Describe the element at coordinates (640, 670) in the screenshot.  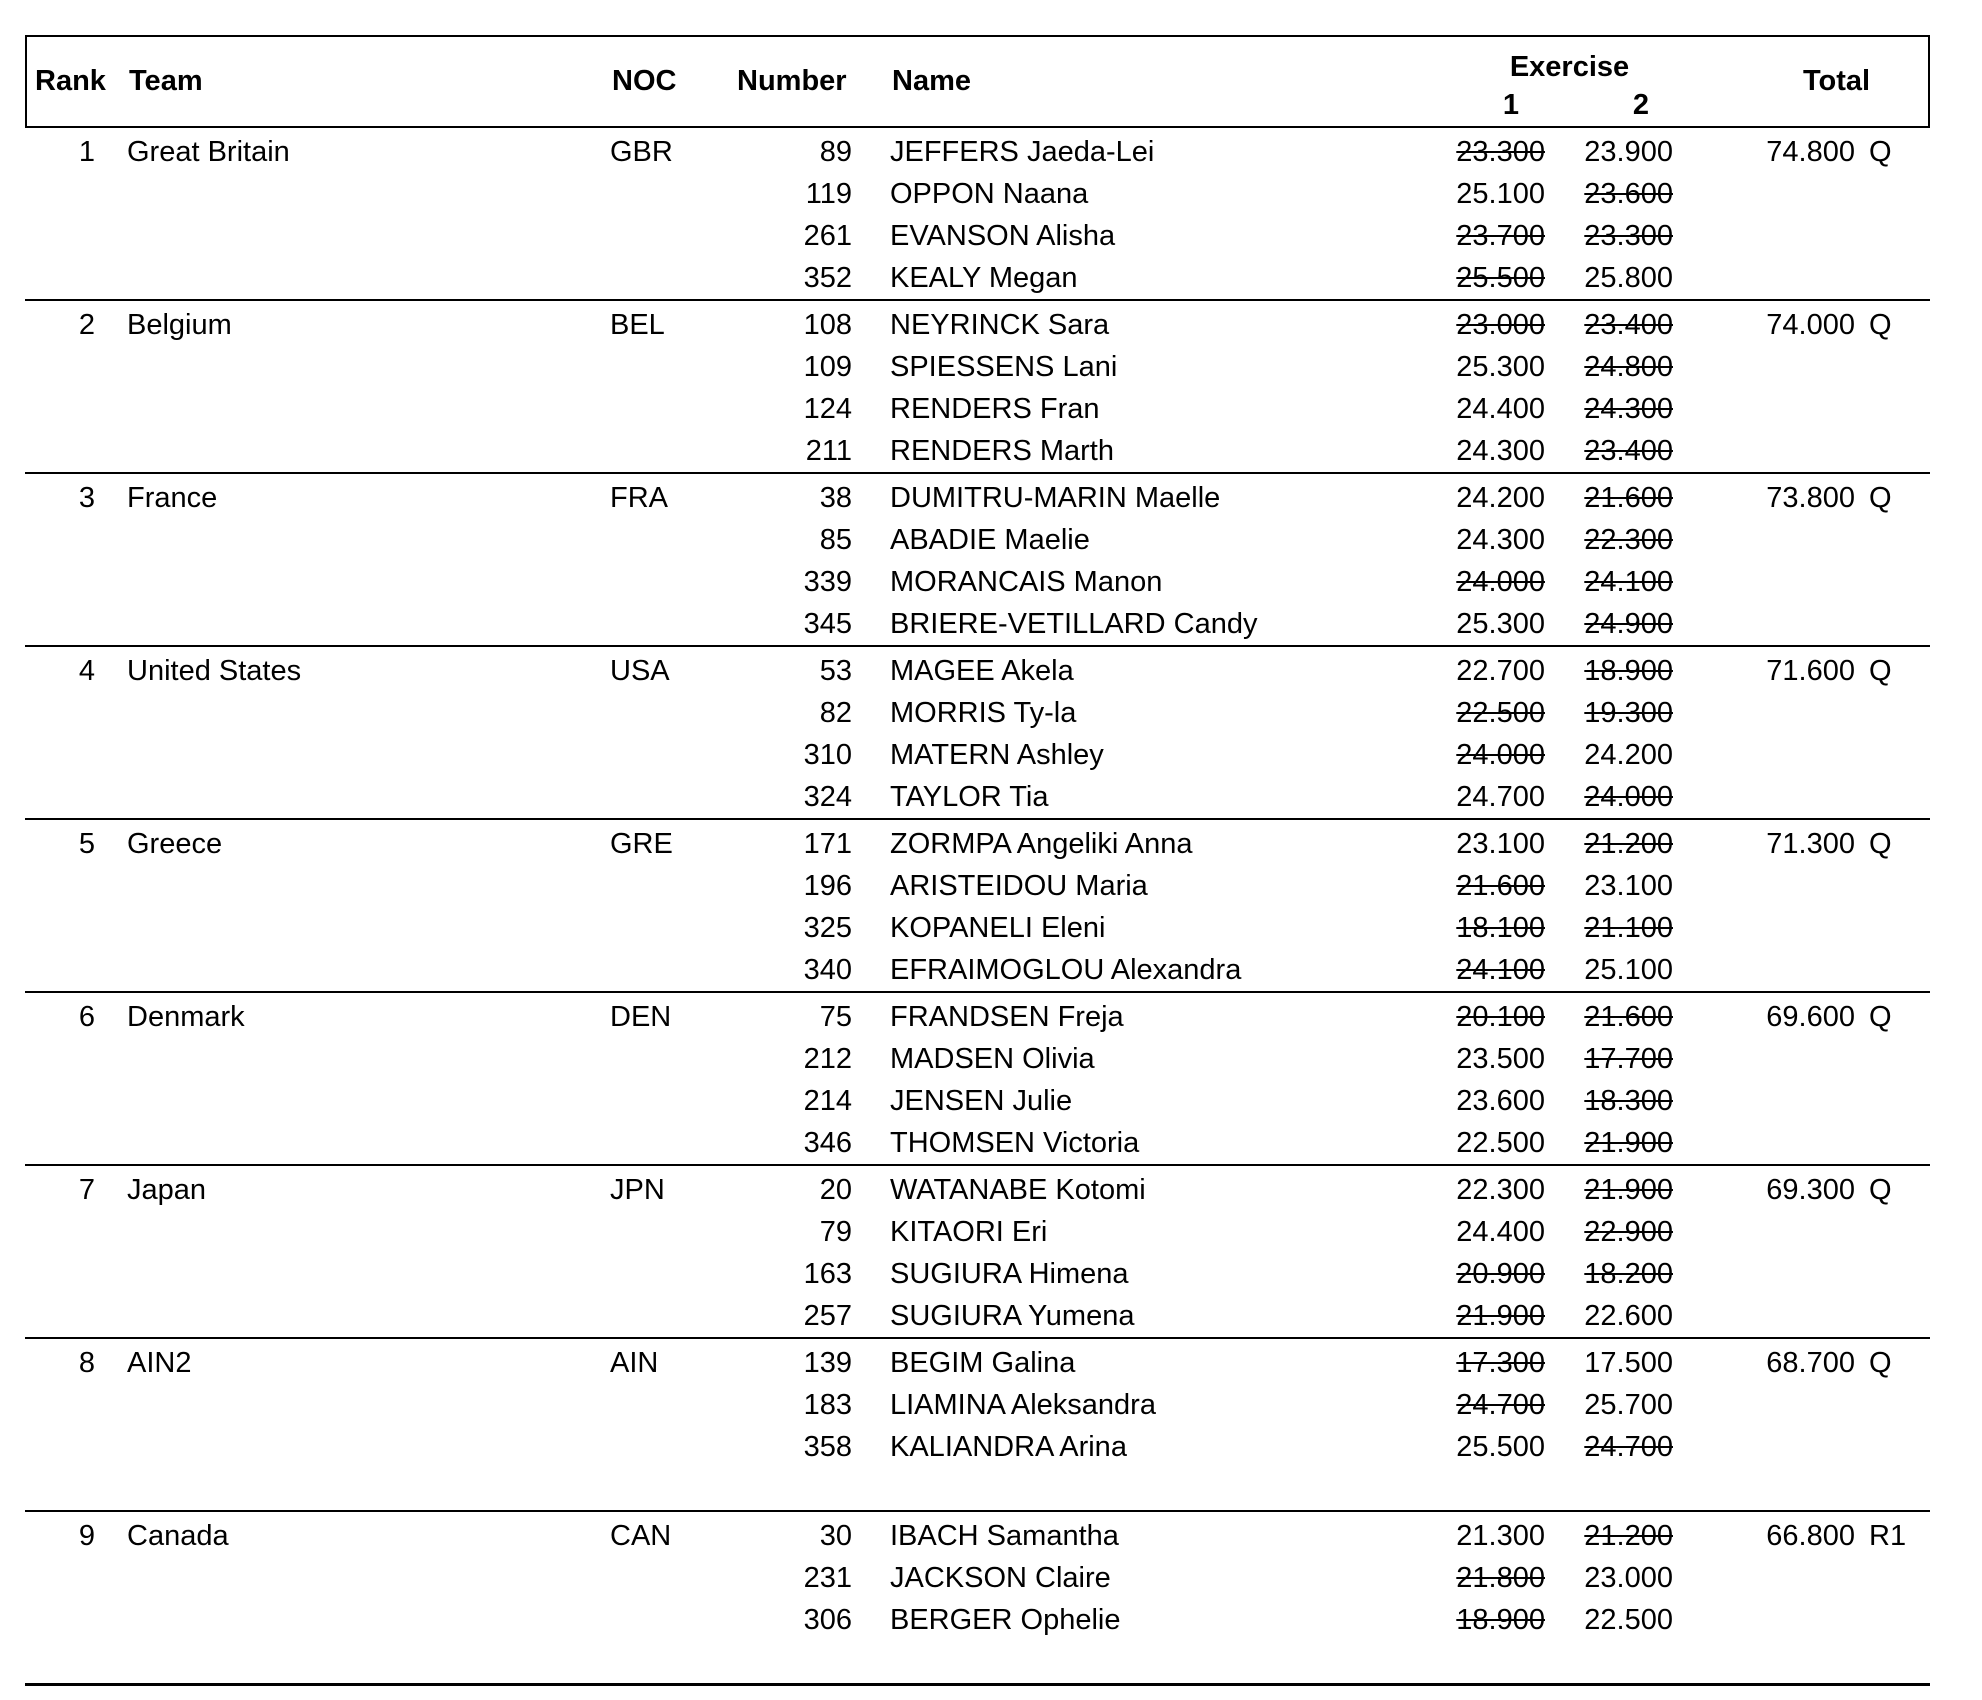
I see `noc-code-cell: USA` at that location.